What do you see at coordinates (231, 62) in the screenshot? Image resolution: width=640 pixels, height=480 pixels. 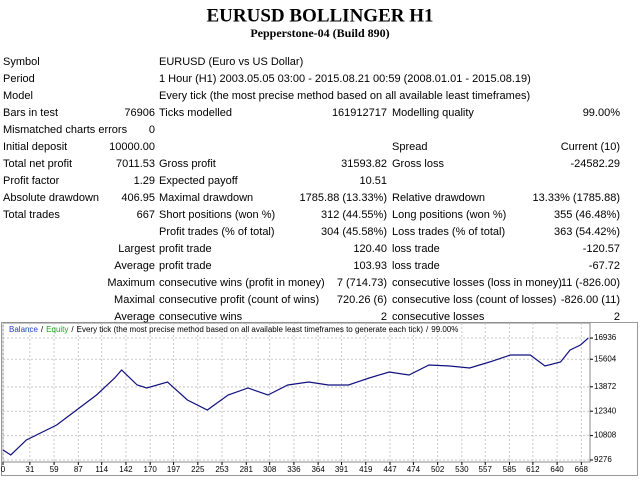 I see `table-cell: EURUSD (Euro vs US Dollar)` at bounding box center [231, 62].